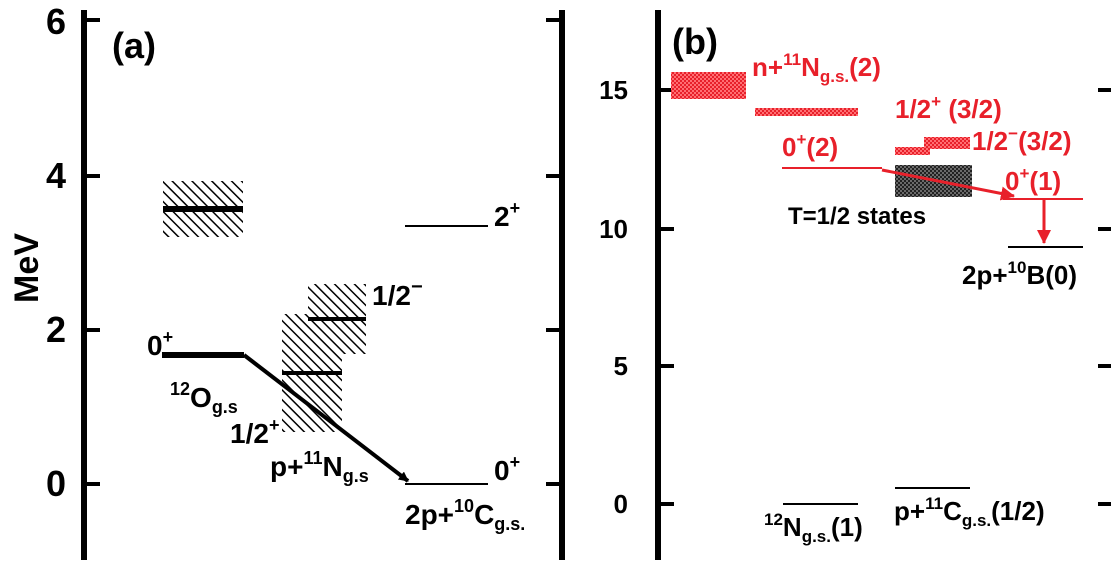 The image size is (1111, 563). Describe the element at coordinates (1033, 180) in the screenshot. I see `zero-plus-1-label: 0+(1)` at that location.